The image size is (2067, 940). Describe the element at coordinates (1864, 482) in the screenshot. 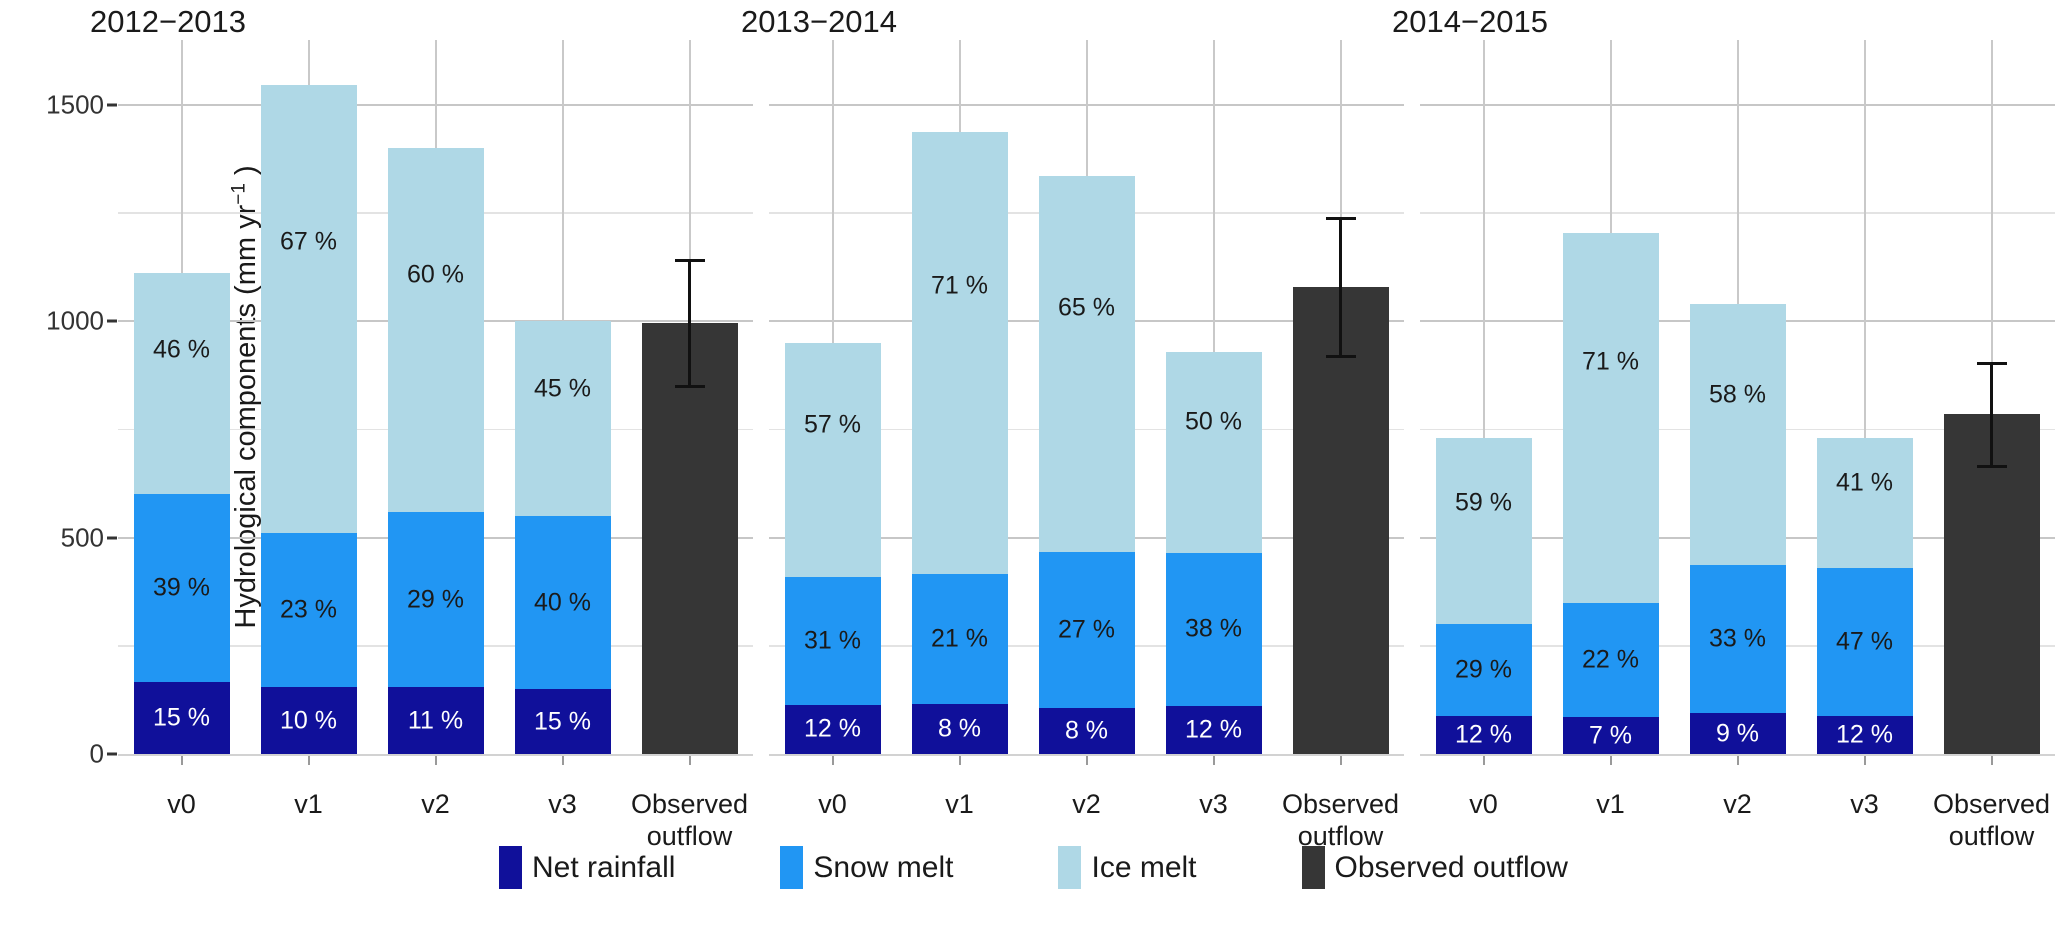

I see `segment-percent-label: 41 %` at that location.